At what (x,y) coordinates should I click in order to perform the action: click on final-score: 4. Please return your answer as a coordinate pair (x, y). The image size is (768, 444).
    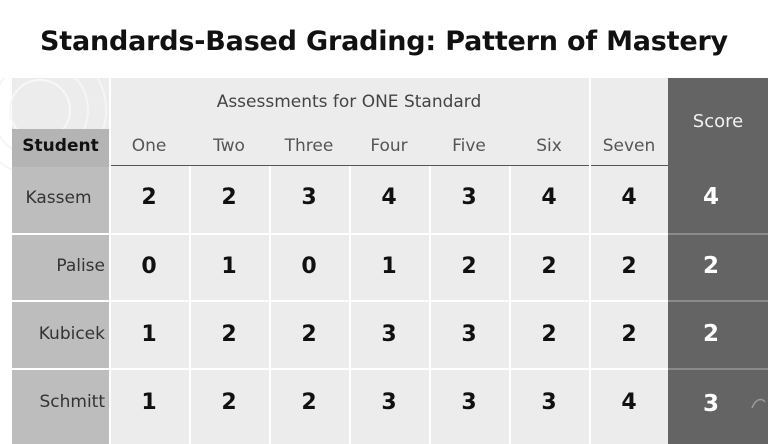
    Looking at the image, I should click on (710, 197).